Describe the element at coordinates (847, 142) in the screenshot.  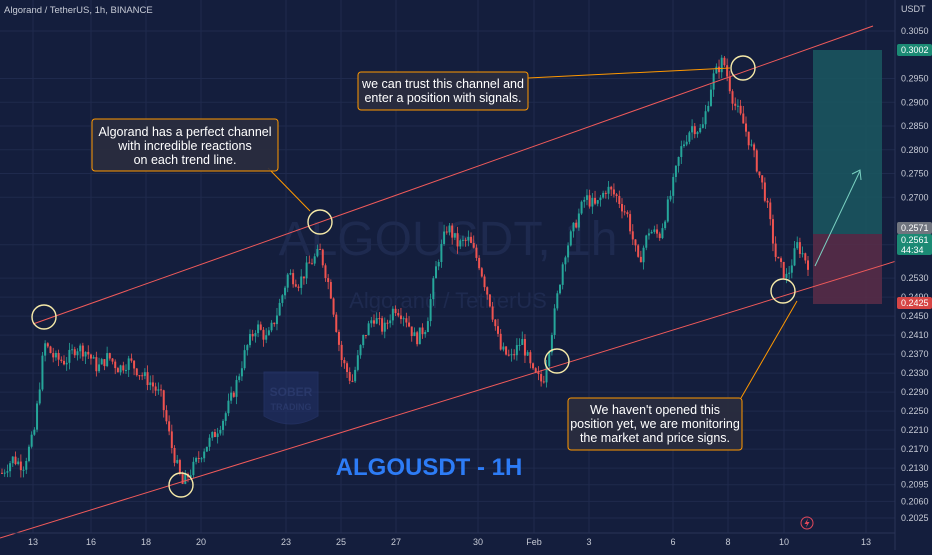
I see `target-zone` at that location.